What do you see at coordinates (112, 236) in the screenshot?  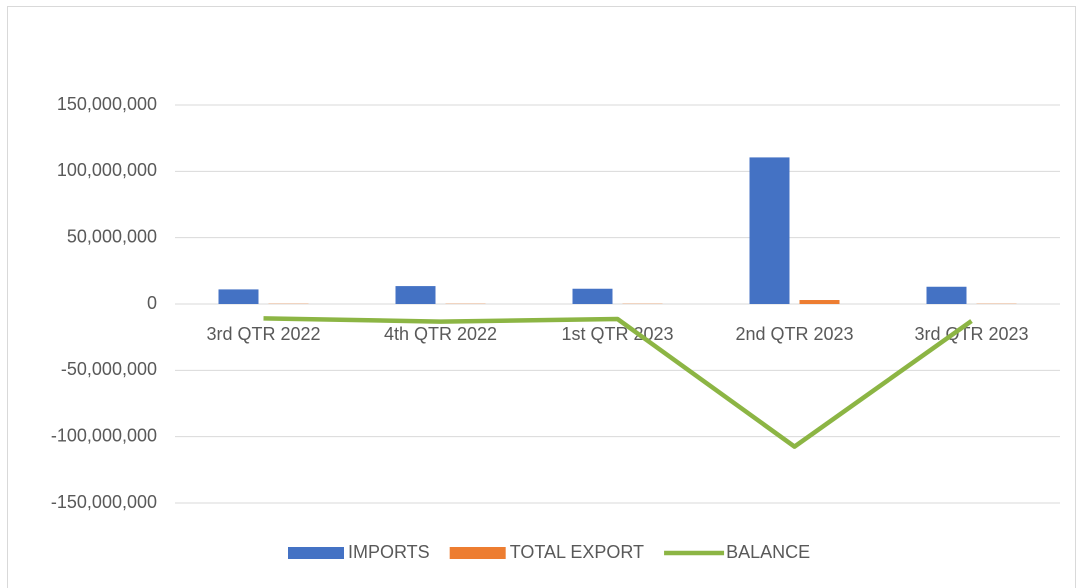 I see `y-tick-label: 50,000,000` at bounding box center [112, 236].